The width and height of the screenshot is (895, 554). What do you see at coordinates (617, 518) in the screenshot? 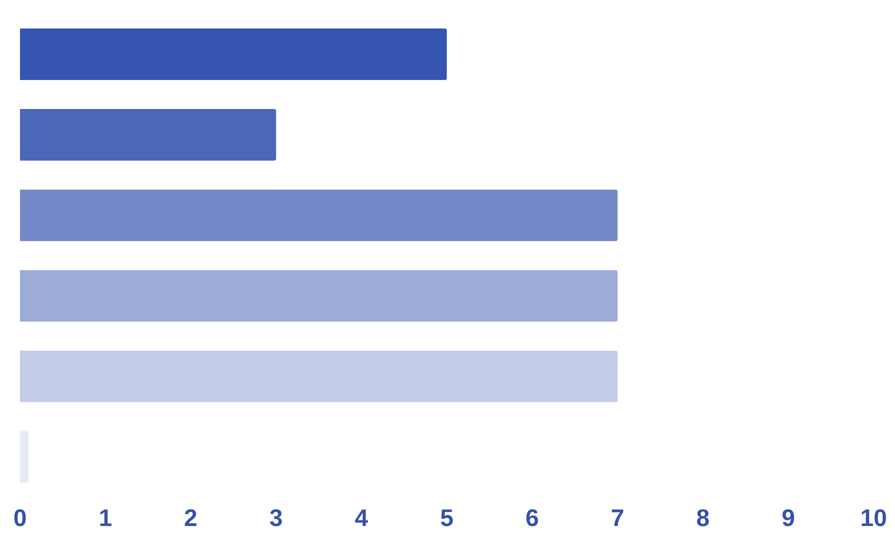
I see `x-tick-label: 7` at bounding box center [617, 518].